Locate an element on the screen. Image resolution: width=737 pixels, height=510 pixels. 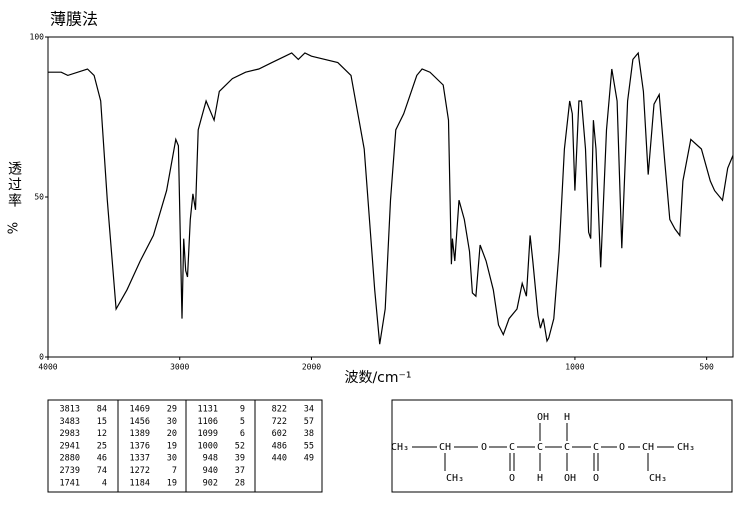
peak-transmittance: 49 is located at coordinates (309, 459).